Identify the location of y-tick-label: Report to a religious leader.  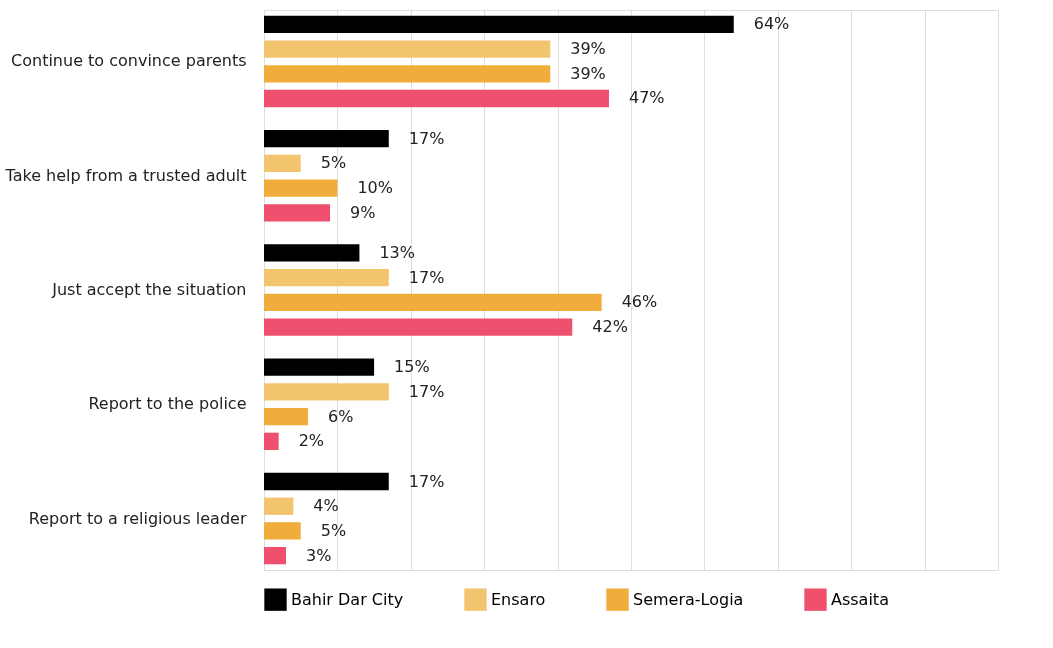
(137, 518).